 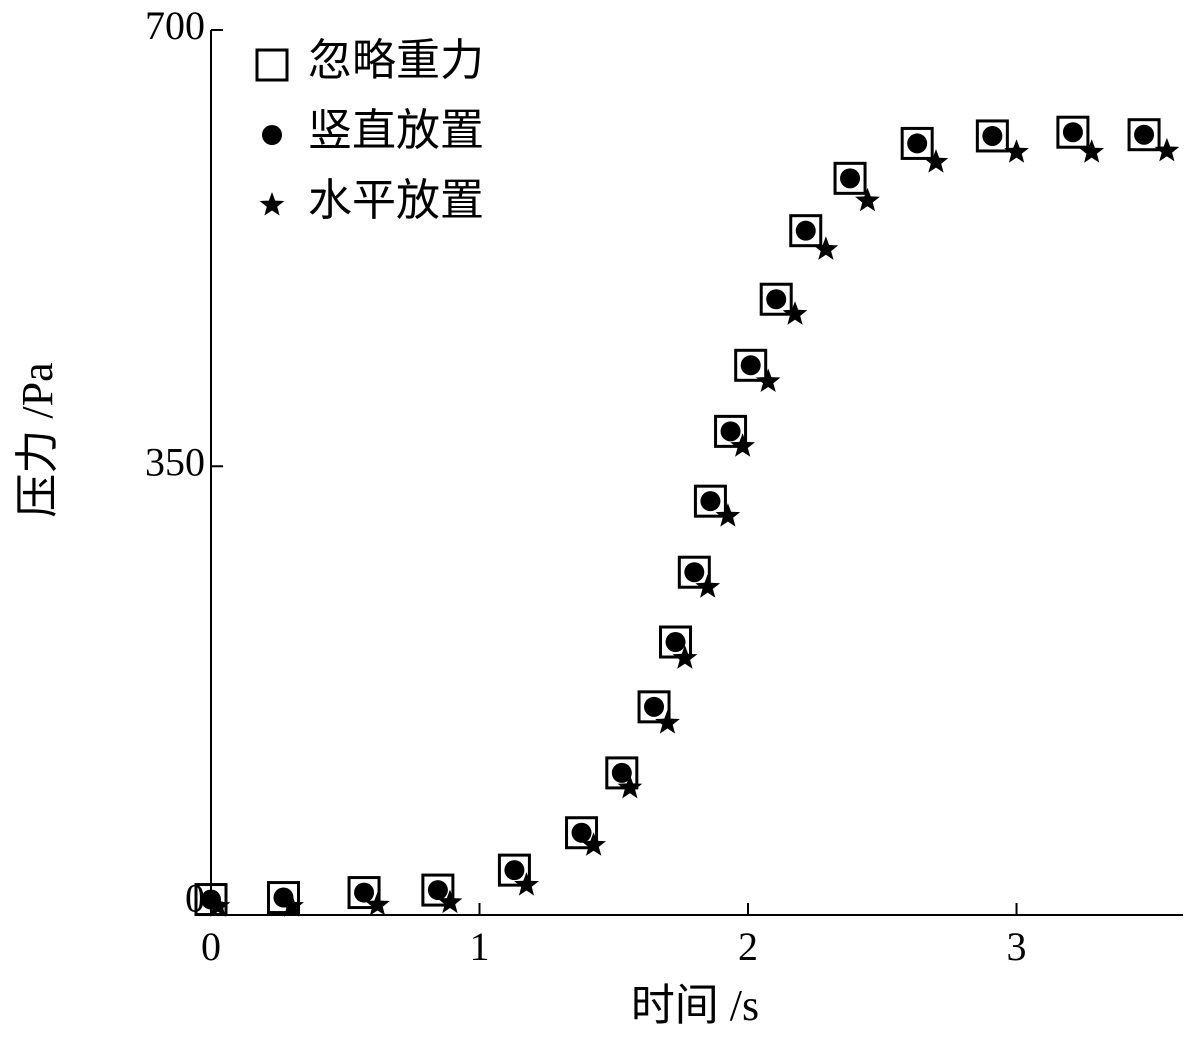 I want to click on x-tick-label: 2, so click(x=748, y=946).